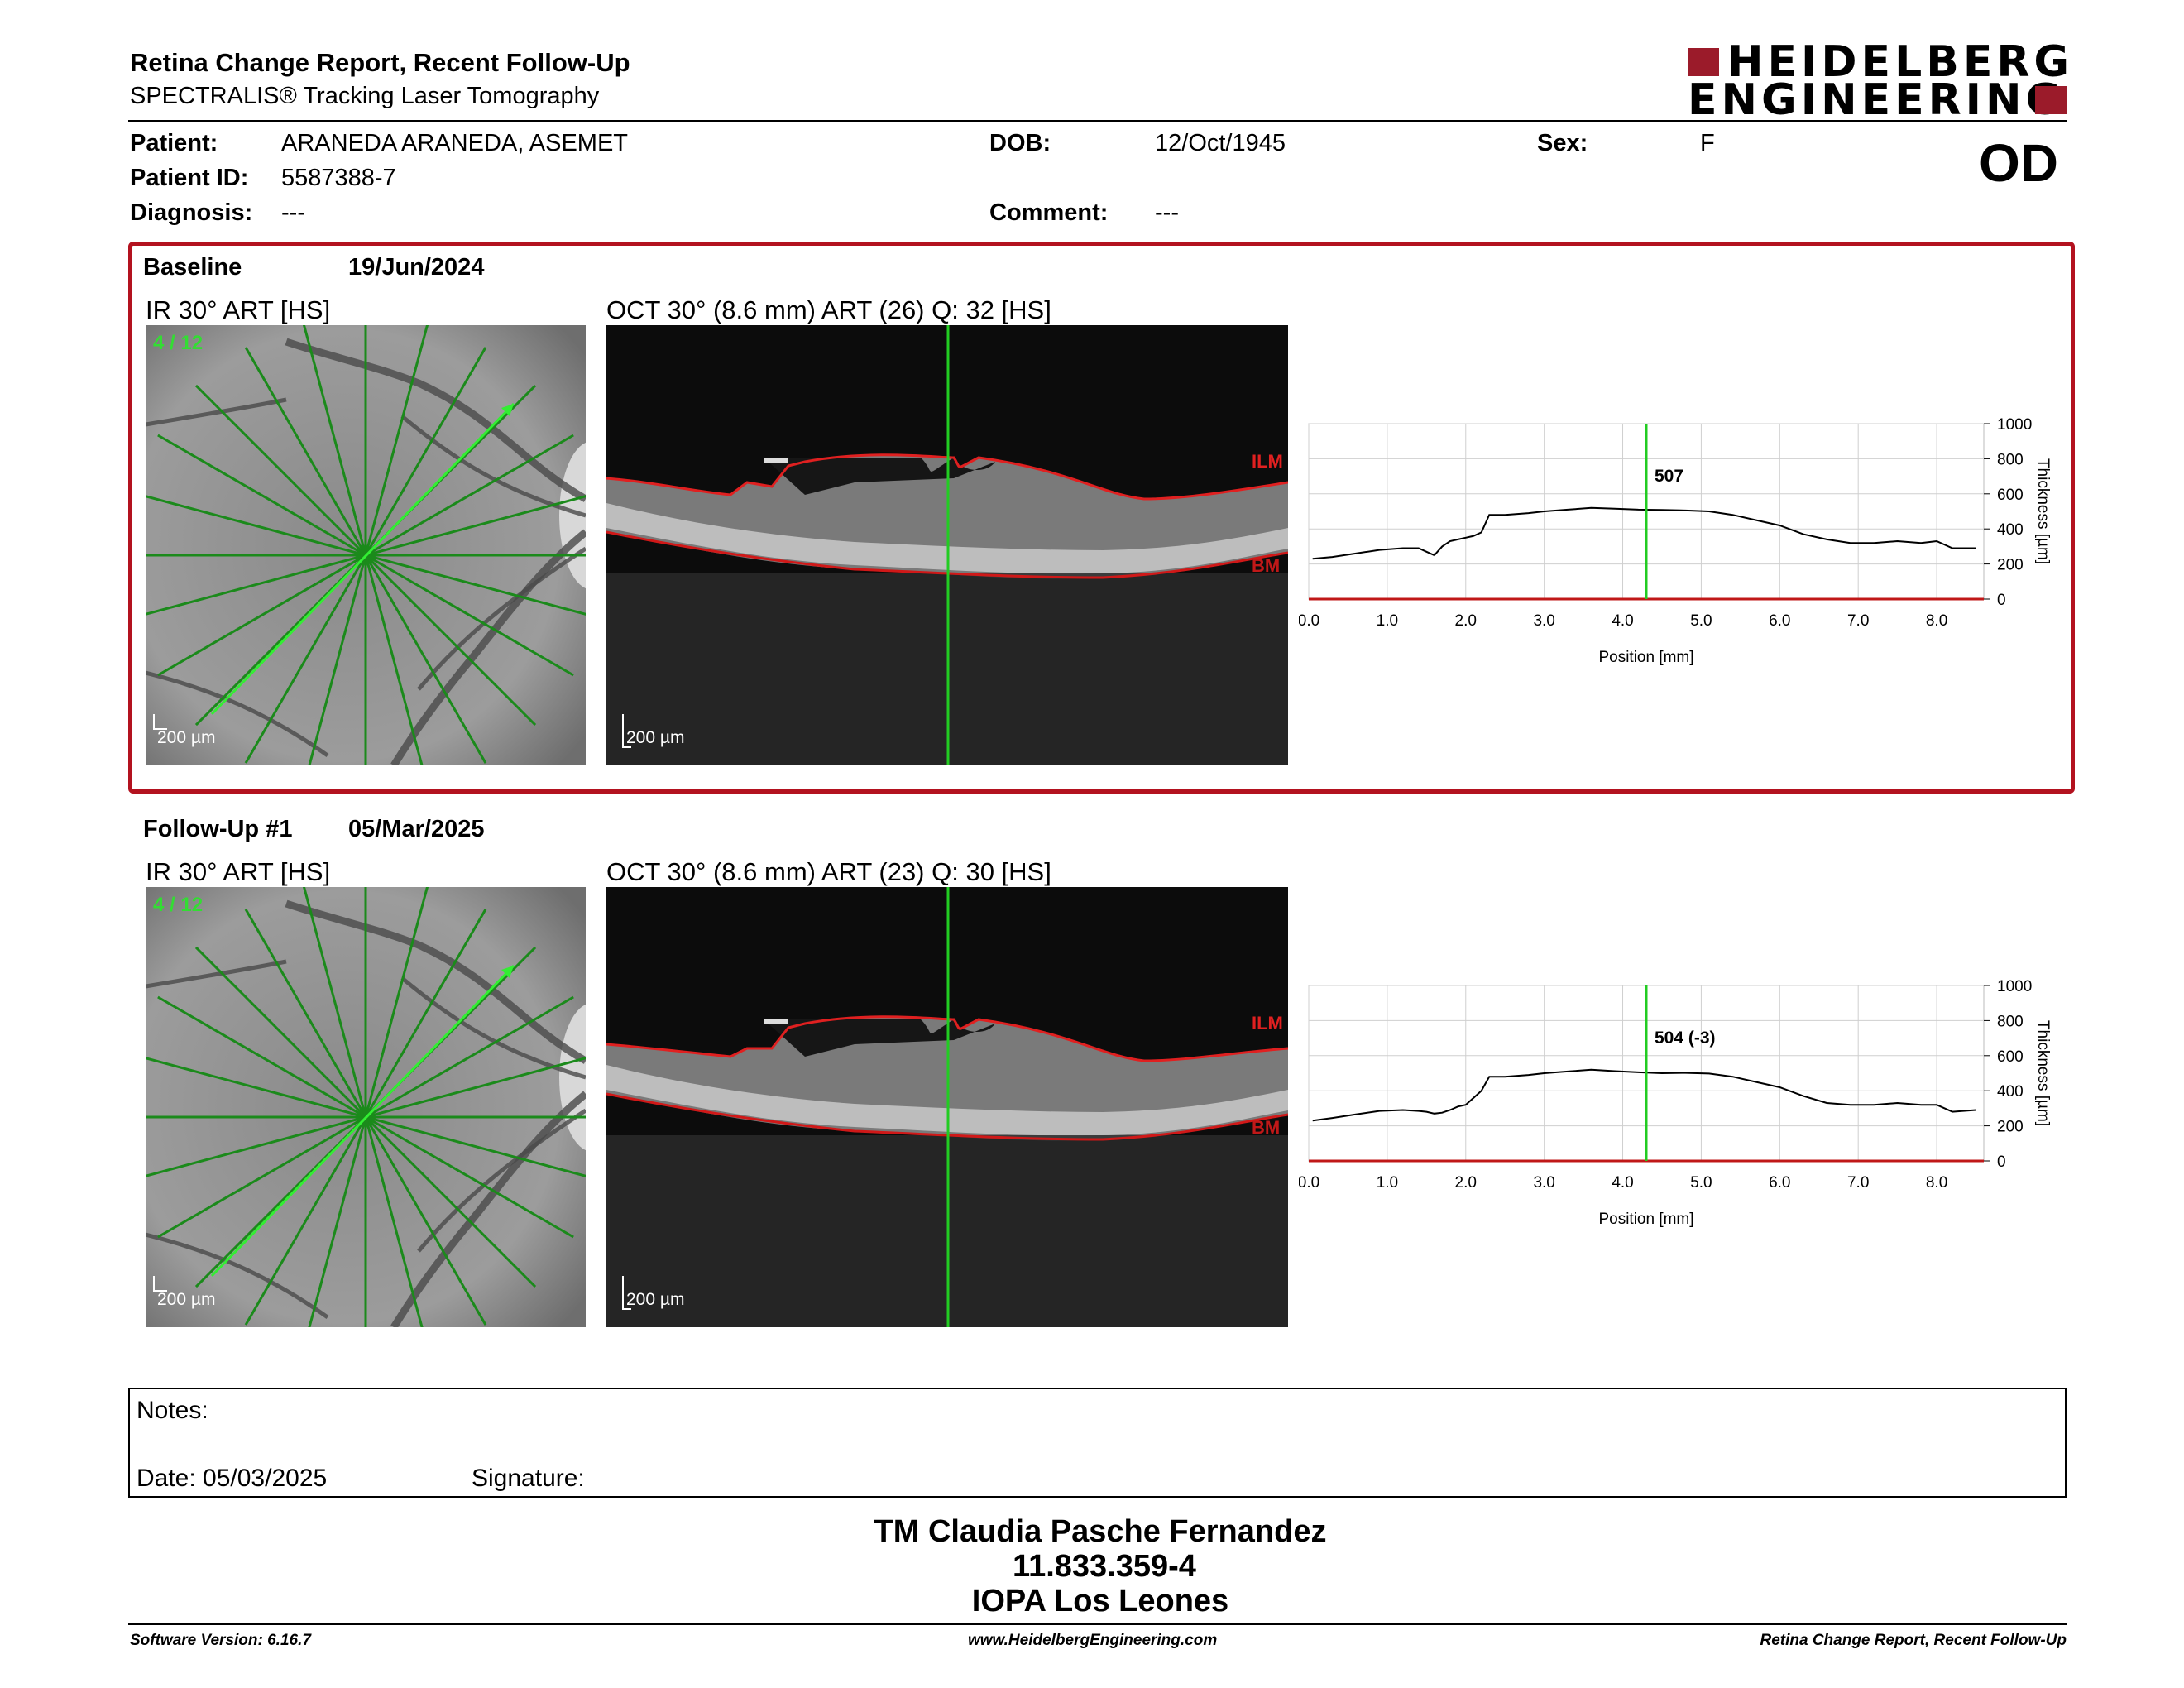  I want to click on sex-value: F, so click(1707, 143).